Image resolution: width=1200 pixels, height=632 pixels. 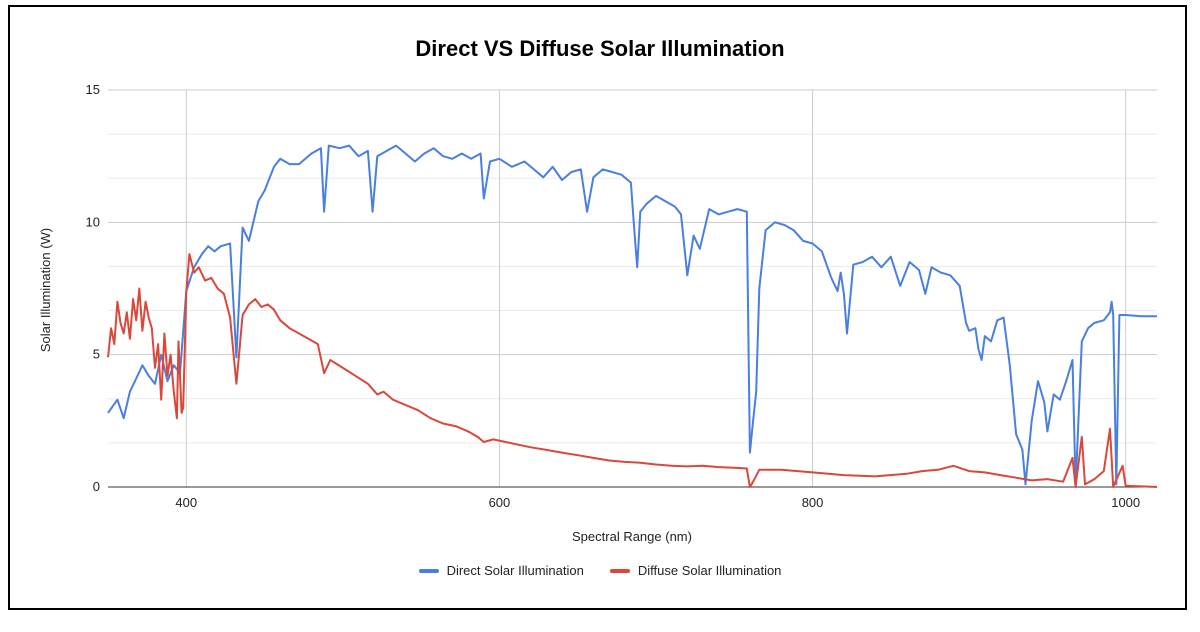 What do you see at coordinates (709, 570) in the screenshot?
I see `legend-label-diffuse: Diffuse Solar Illumination` at bounding box center [709, 570].